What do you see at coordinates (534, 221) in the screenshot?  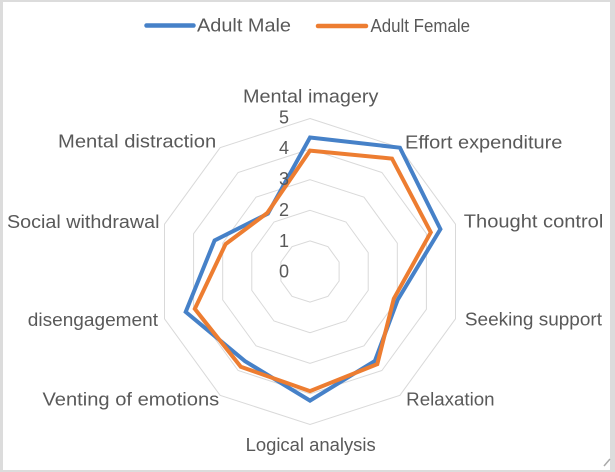 I see `svg-text: Thought control` at bounding box center [534, 221].